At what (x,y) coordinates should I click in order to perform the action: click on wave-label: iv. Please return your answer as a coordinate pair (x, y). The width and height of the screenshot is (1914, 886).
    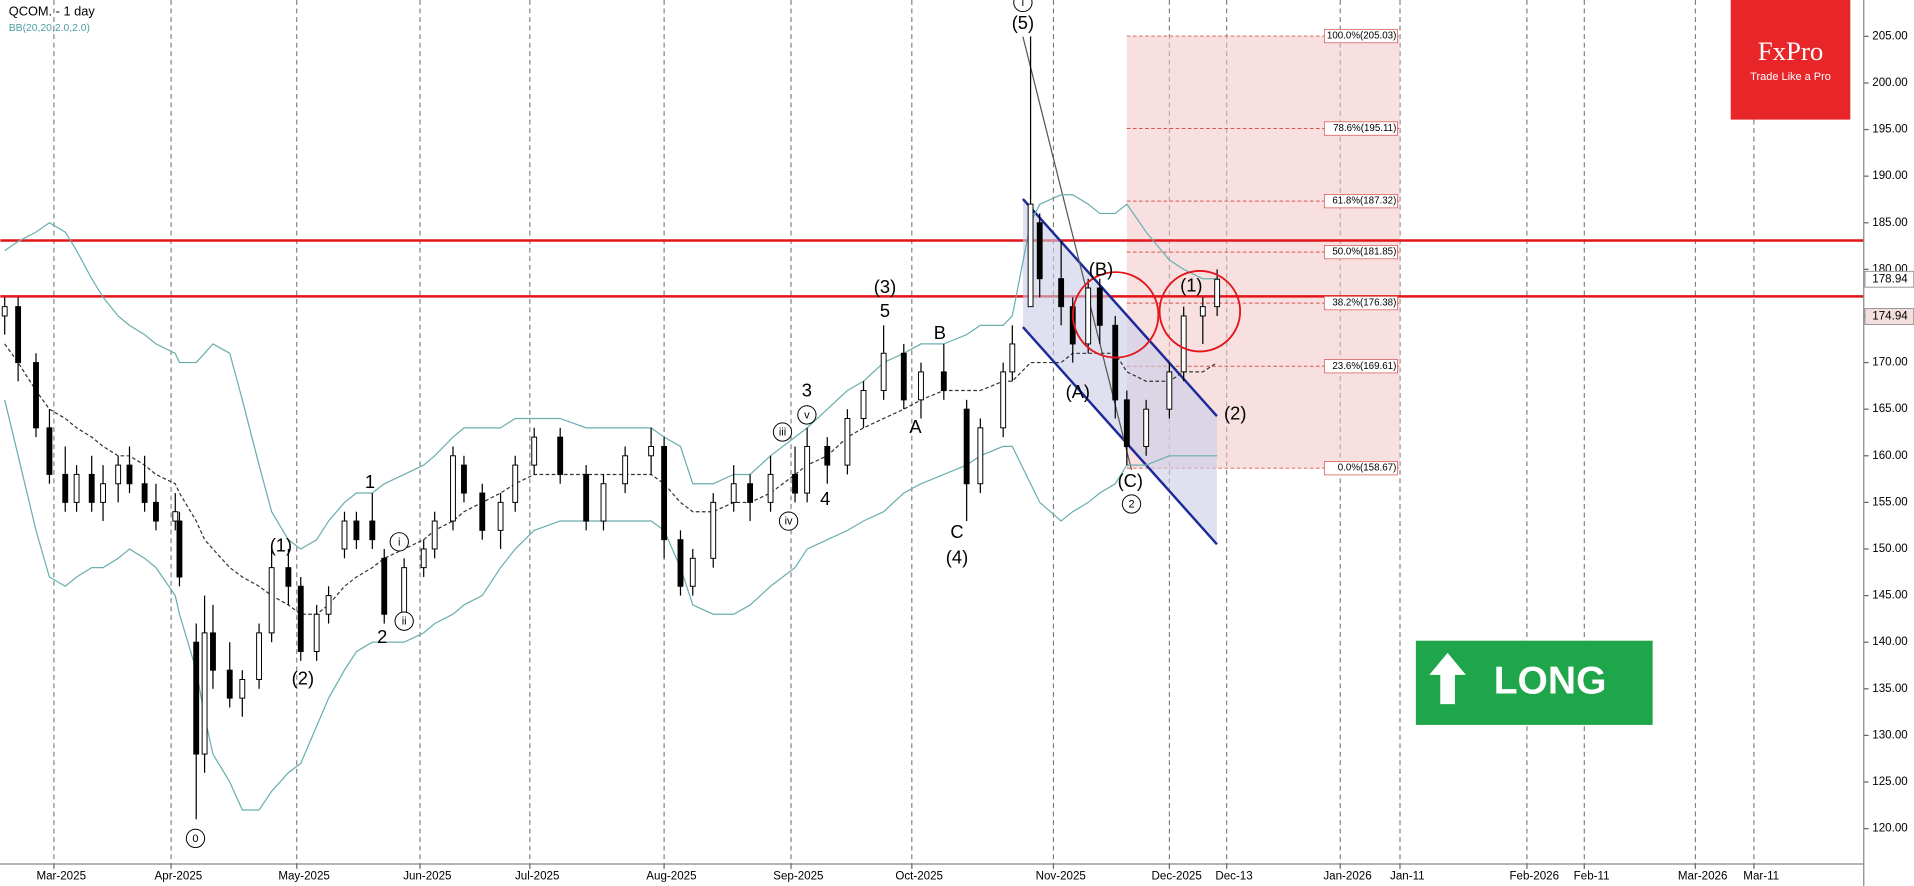
    Looking at the image, I should click on (789, 522).